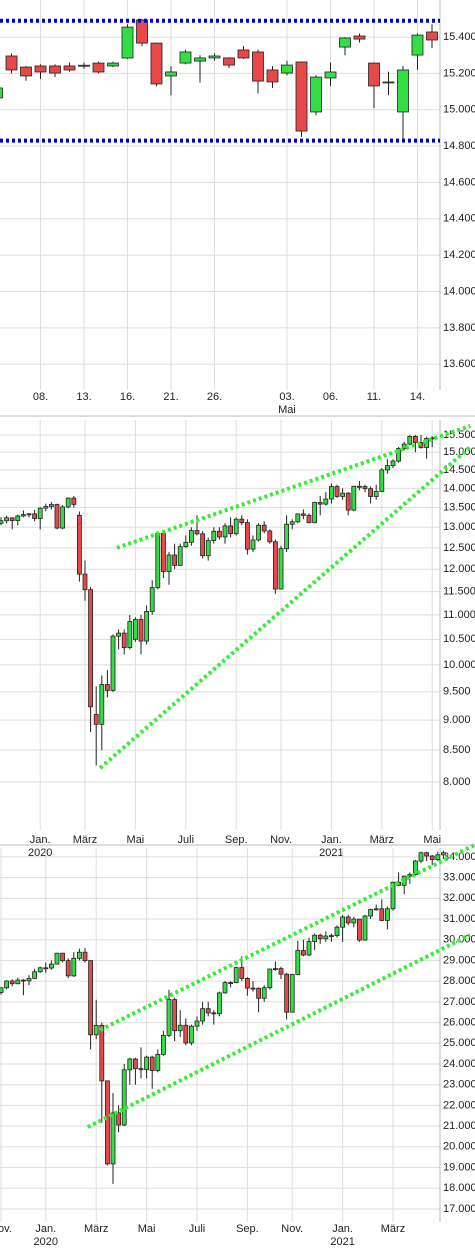 Image resolution: width=475 pixels, height=1250 pixels. What do you see at coordinates (459, 548) in the screenshot?
I see `y-tick-label: 12.500` at bounding box center [459, 548].